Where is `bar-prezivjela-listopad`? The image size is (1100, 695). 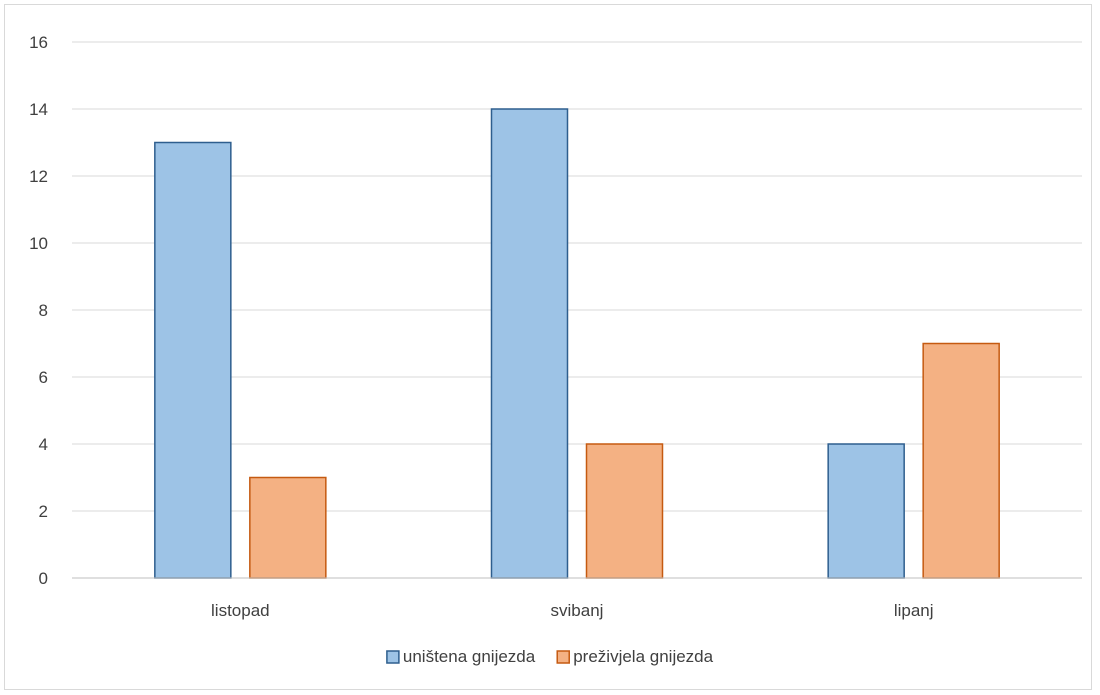 bar-prezivjela-listopad is located at coordinates (288, 527).